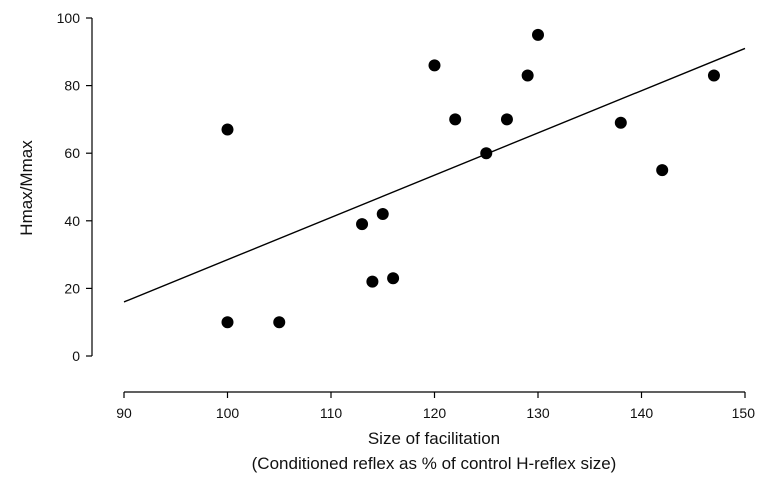  What do you see at coordinates (26, 188) in the screenshot?
I see `y-axis-title: Hmax/Mmax` at bounding box center [26, 188].